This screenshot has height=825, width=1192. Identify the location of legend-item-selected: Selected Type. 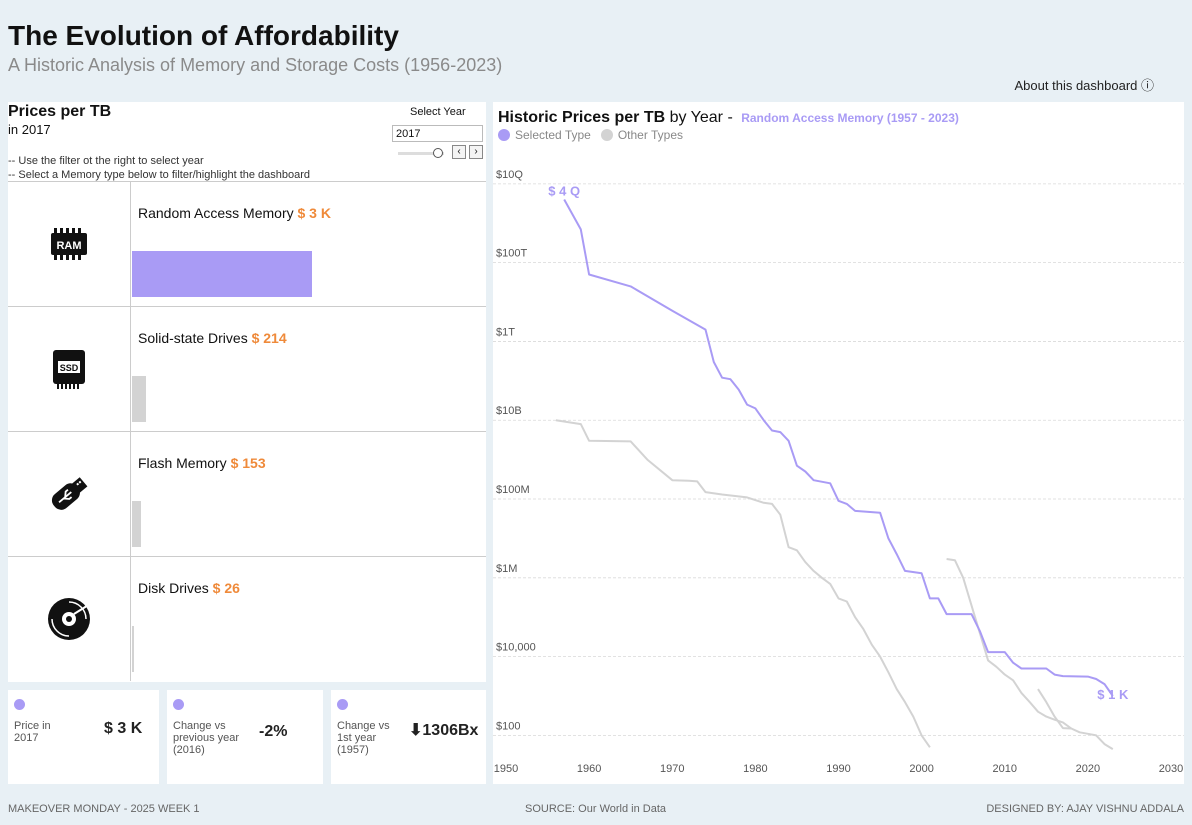
(544, 135).